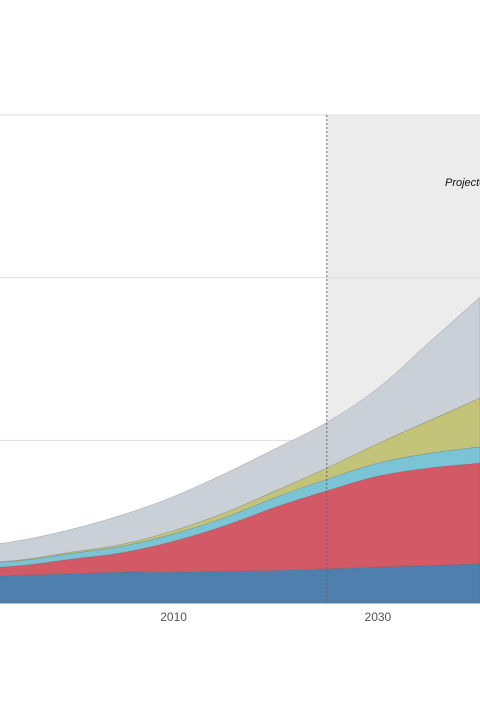 The image size is (480, 720). I want to click on x-tick-labels: 2010 2030, so click(275, 617).